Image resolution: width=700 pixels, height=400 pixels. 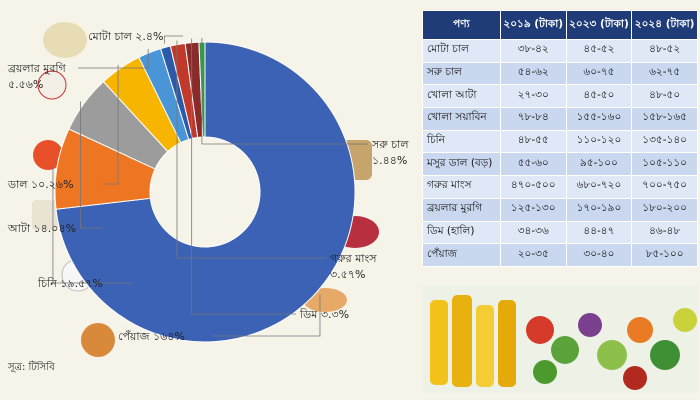 What do you see at coordinates (461, 232) in the screenshot?
I see `table-cell: ডিম (হালি)` at bounding box center [461, 232].